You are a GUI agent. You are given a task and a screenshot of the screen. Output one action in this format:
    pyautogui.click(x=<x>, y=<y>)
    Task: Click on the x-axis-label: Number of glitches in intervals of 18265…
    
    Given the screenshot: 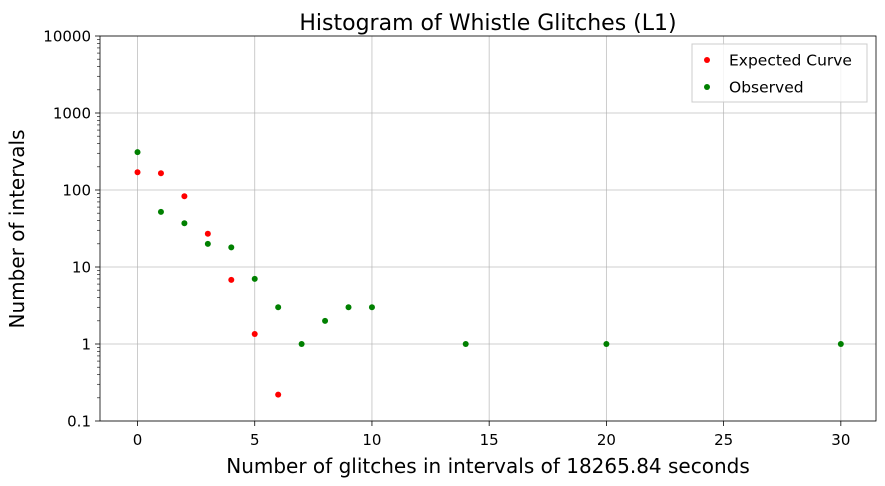 What is the action you would take?
    pyautogui.click(x=488, y=466)
    